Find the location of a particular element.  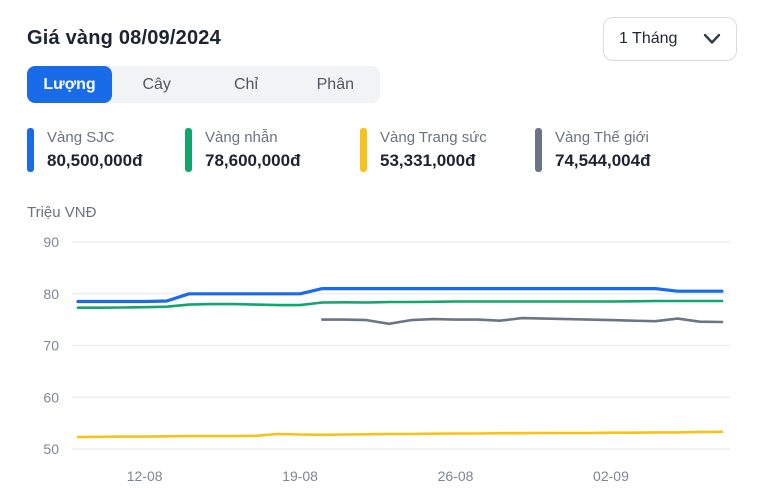

legend-series-value: 74,544,004đ is located at coordinates (603, 160).